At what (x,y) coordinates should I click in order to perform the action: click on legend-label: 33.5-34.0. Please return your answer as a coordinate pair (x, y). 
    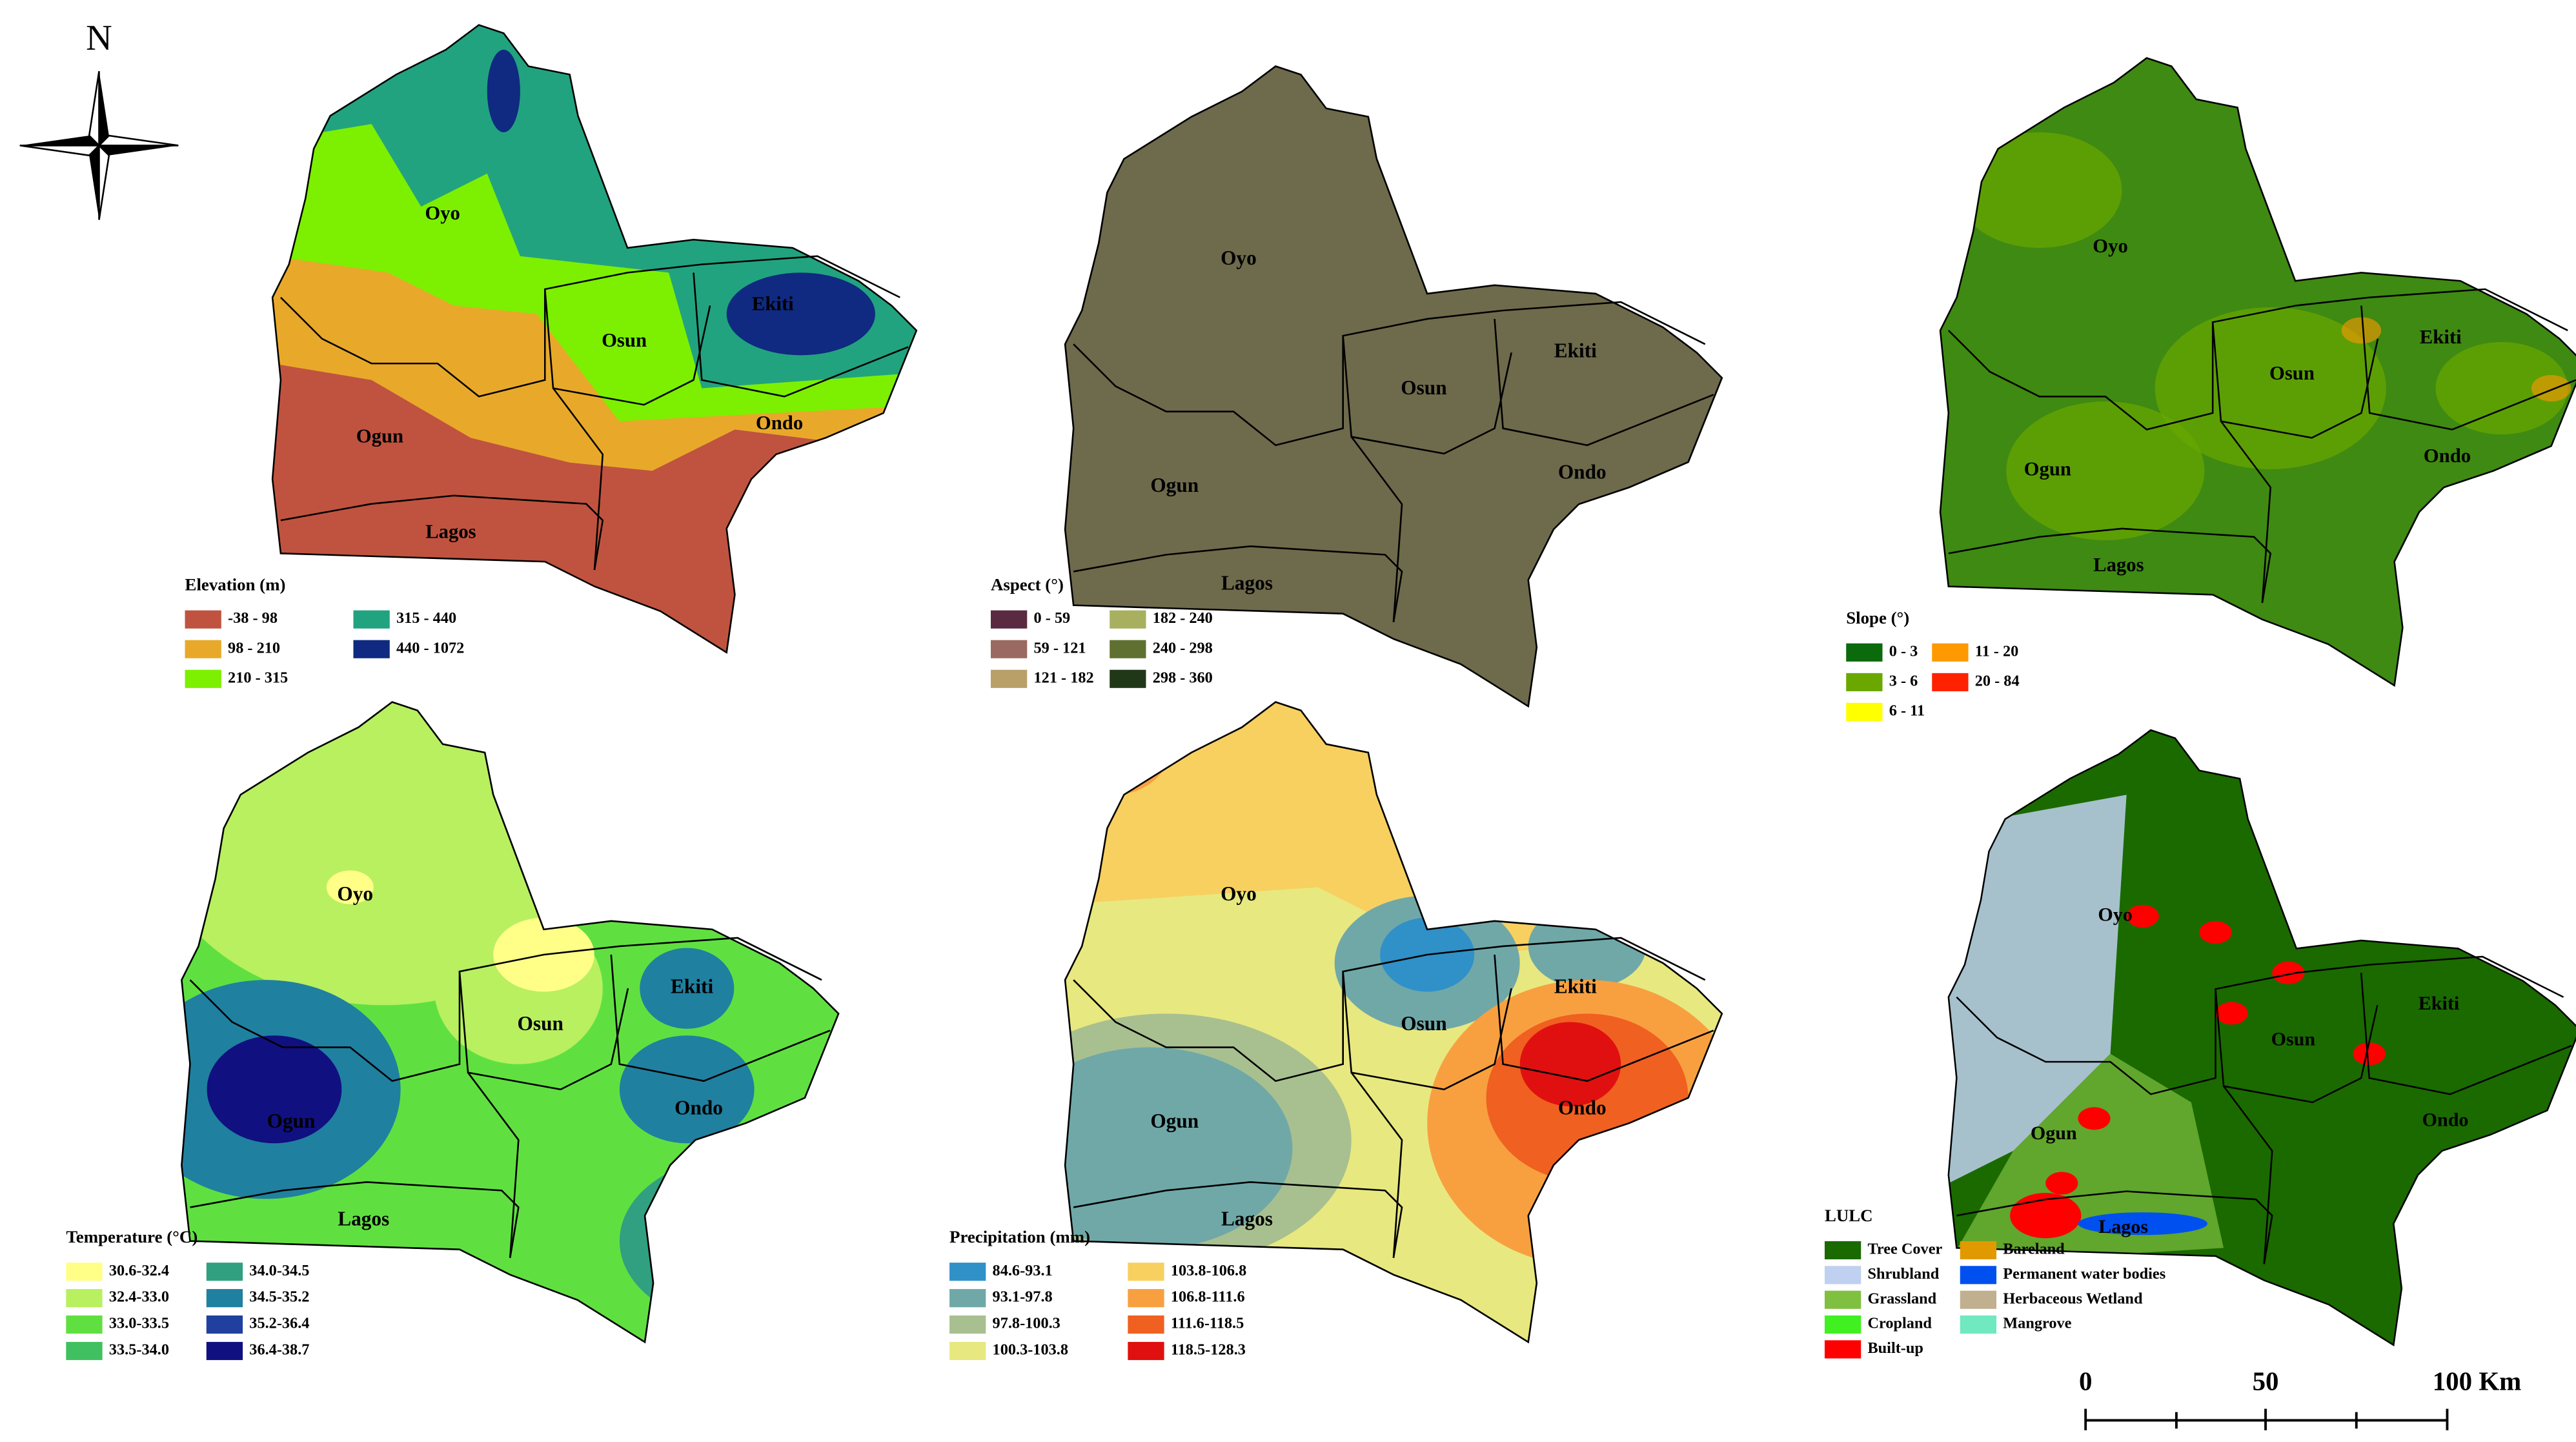
    Looking at the image, I should click on (139, 1350).